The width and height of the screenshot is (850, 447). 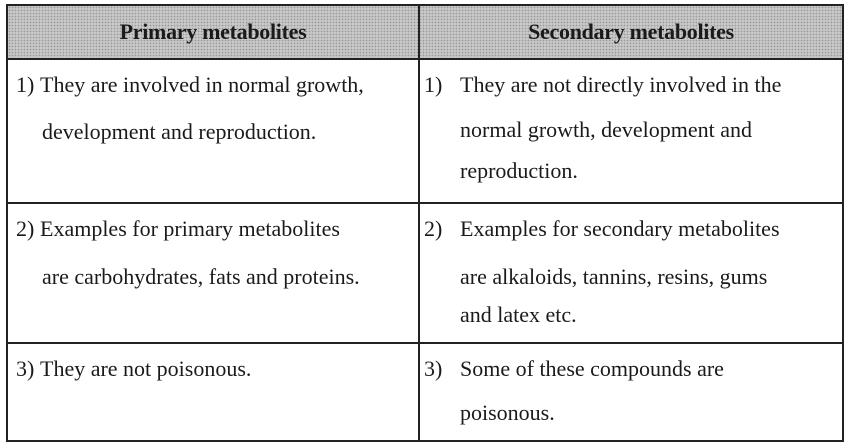 What do you see at coordinates (419, 223) in the screenshot?
I see `column-divider` at bounding box center [419, 223].